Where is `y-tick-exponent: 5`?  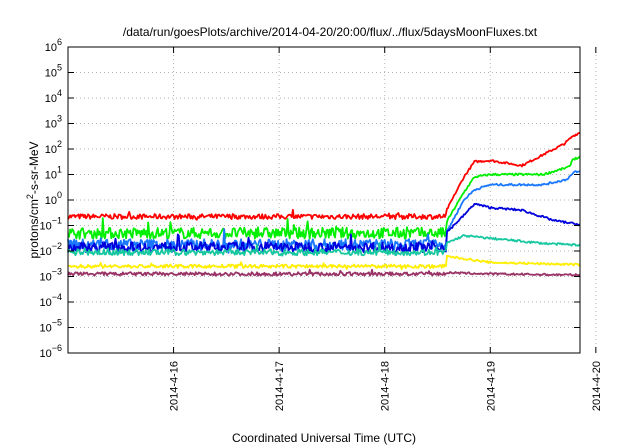
y-tick-exponent: 5 is located at coordinates (59, 68).